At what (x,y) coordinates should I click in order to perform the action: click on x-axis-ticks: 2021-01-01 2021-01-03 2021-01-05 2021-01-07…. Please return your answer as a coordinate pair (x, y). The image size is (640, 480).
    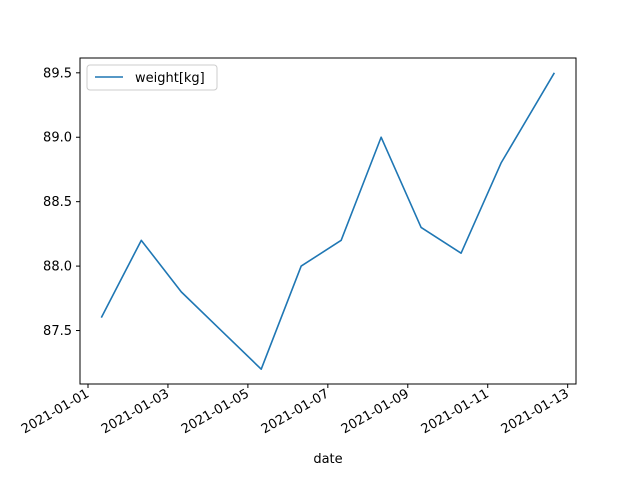
    Looking at the image, I should click on (295, 410).